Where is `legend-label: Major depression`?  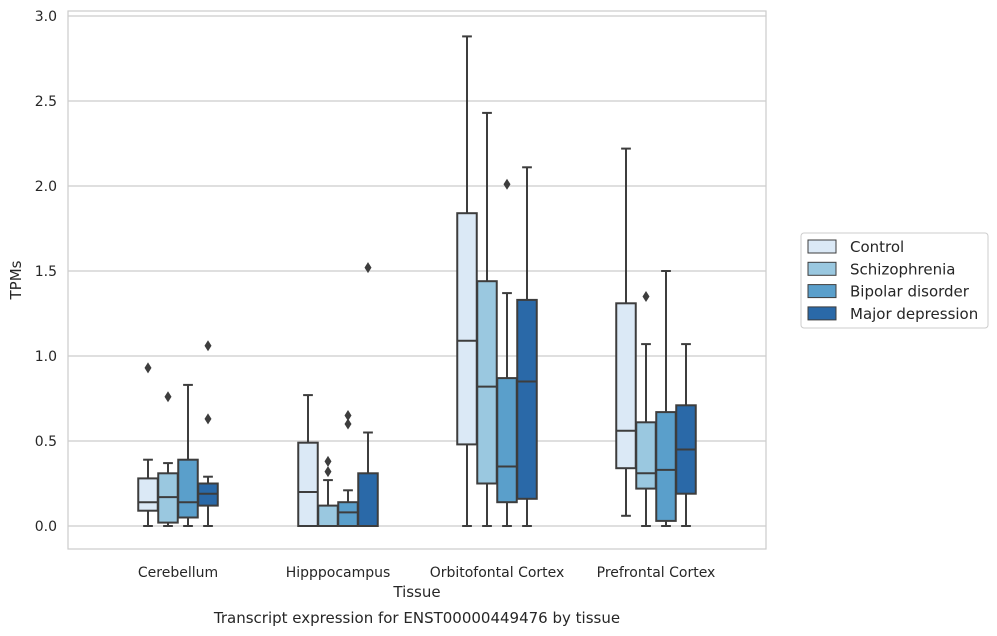
legend-label: Major depression is located at coordinates (914, 314).